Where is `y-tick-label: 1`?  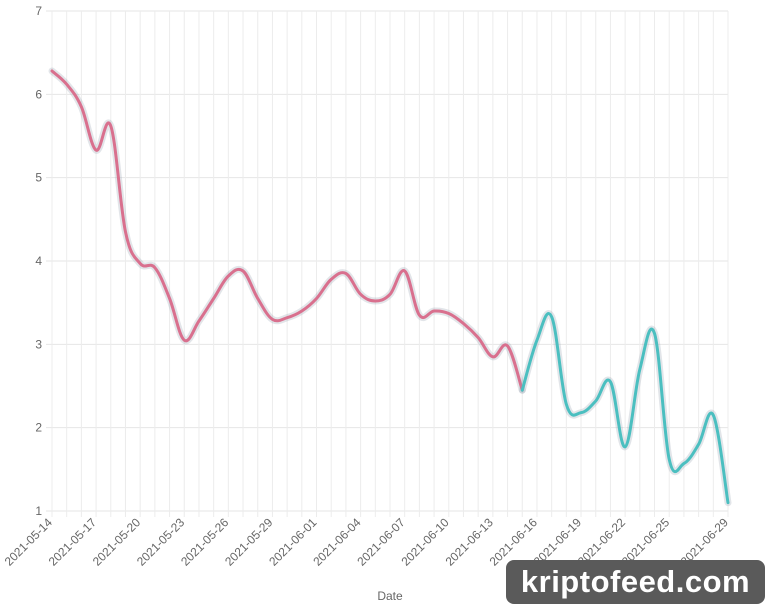
y-tick-label: 1 is located at coordinates (38, 511).